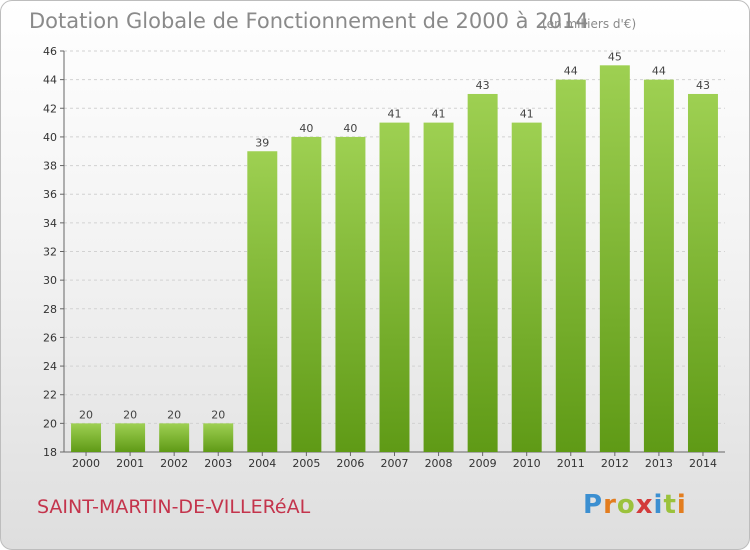 This screenshot has width=750, height=550. I want to click on x-tick-label: 2010, so click(527, 463).